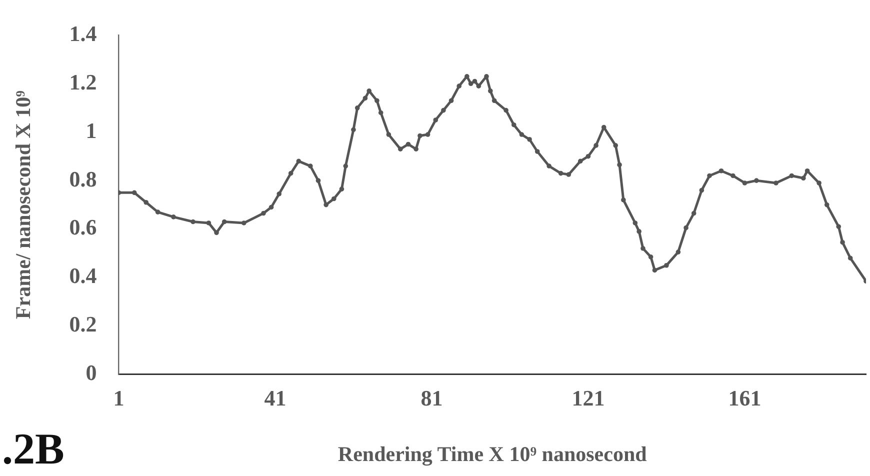 The width and height of the screenshot is (870, 476). I want to click on x-tick-label: 121, so click(588, 397).